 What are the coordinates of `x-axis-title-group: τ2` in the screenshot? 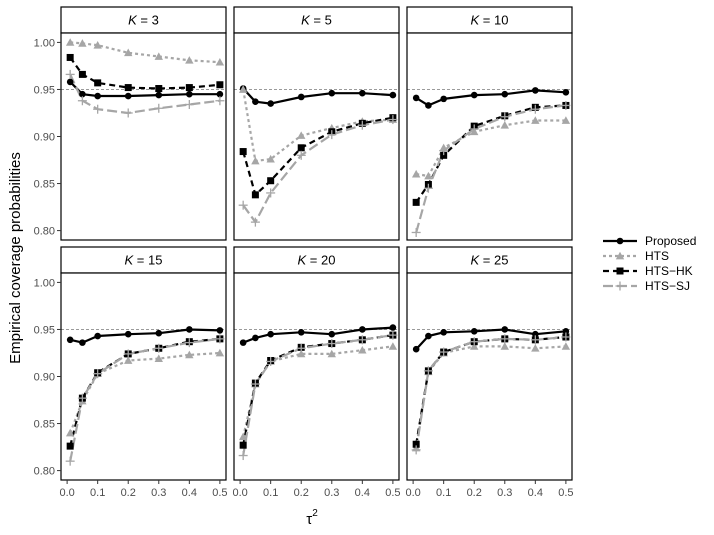 It's located at (312, 518).